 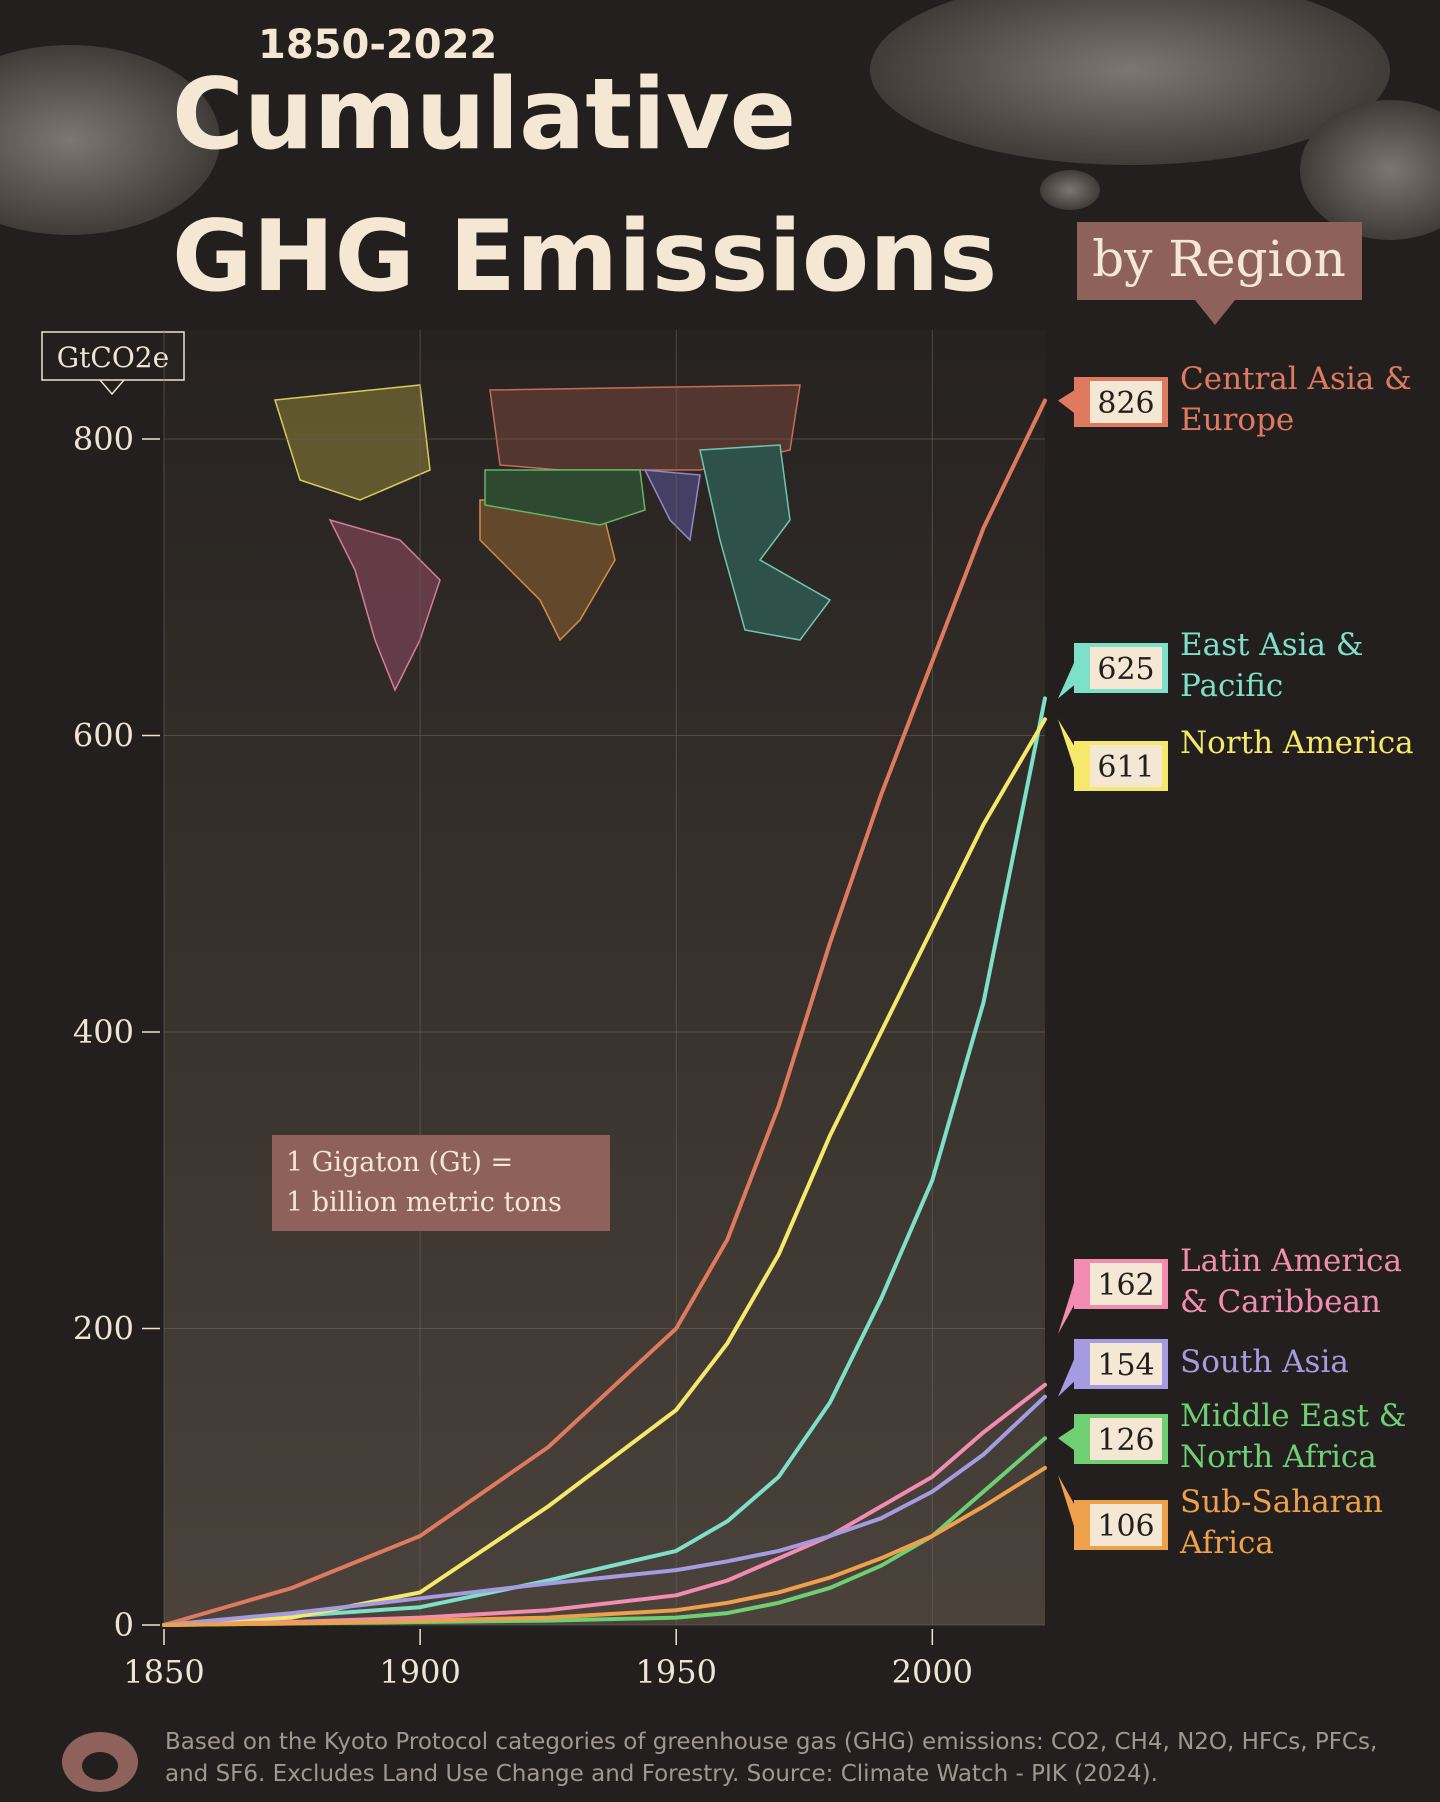 What do you see at coordinates (419, 1672) in the screenshot?
I see `x-tick-label: 1900` at bounding box center [419, 1672].